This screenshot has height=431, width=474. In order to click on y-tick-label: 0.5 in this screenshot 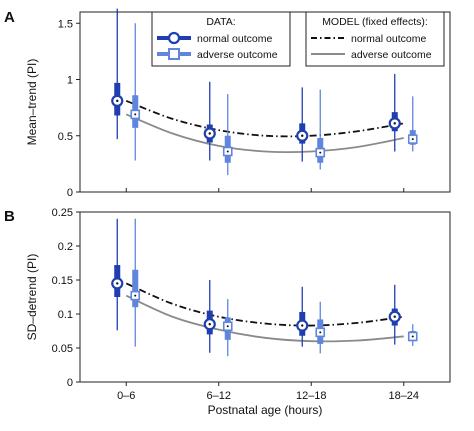, I will do `click(65, 137)`.